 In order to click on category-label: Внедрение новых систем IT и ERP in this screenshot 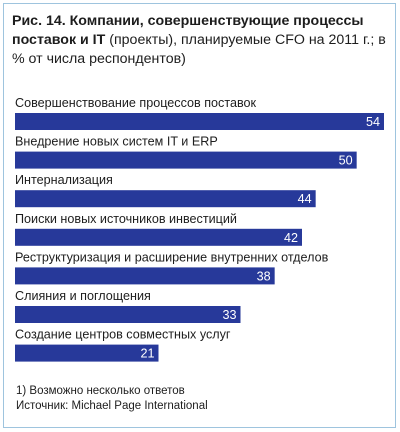, I will do `click(116, 142)`.